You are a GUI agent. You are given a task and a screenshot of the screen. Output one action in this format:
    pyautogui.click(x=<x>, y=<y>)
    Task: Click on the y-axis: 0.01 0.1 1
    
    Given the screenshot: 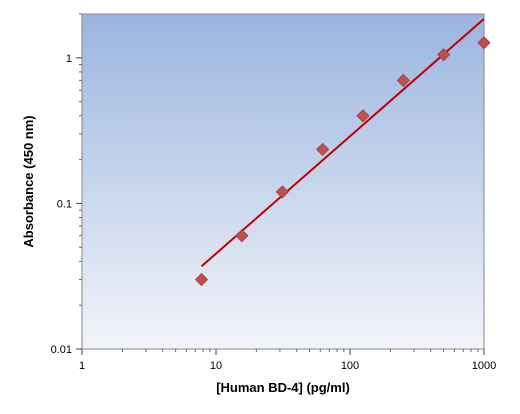 What is the action you would take?
    pyautogui.click(x=66, y=184)
    